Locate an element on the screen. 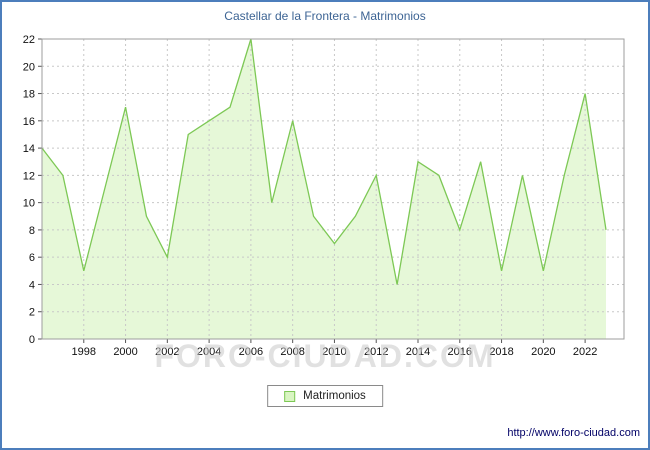 The width and height of the screenshot is (650, 450). y-tick-label: 2 is located at coordinates (32, 313).